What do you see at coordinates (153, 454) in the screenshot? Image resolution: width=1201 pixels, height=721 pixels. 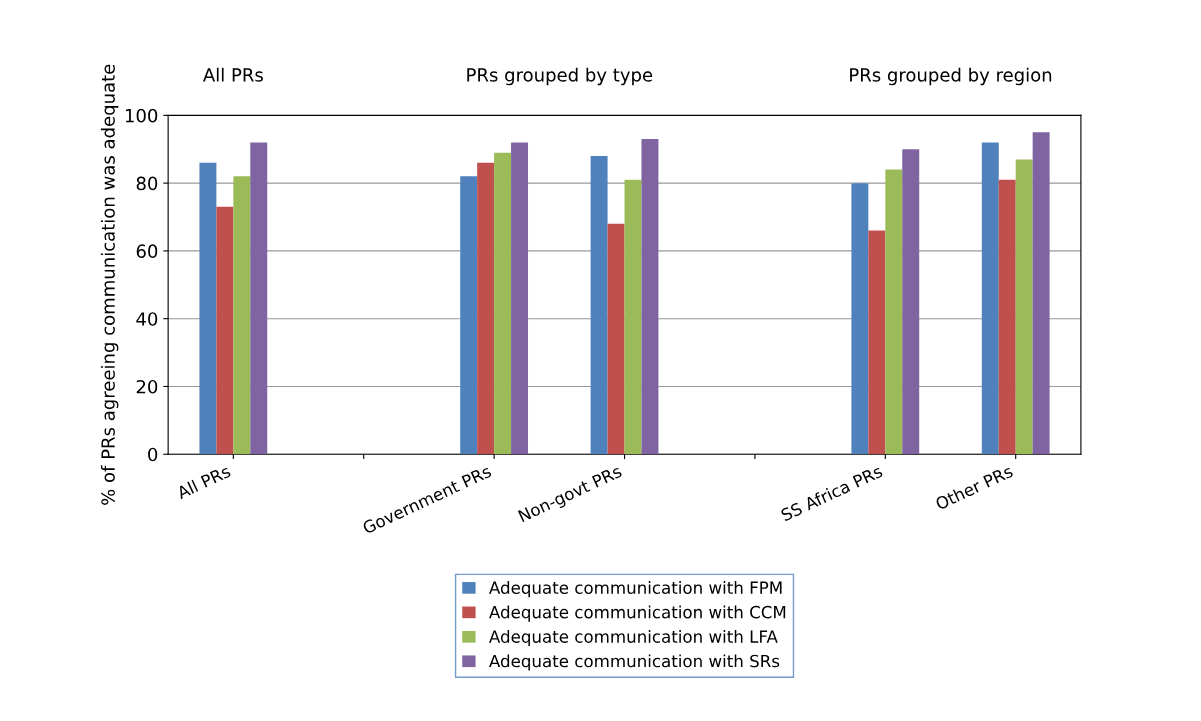 I see `y-tick-label: 0` at bounding box center [153, 454].